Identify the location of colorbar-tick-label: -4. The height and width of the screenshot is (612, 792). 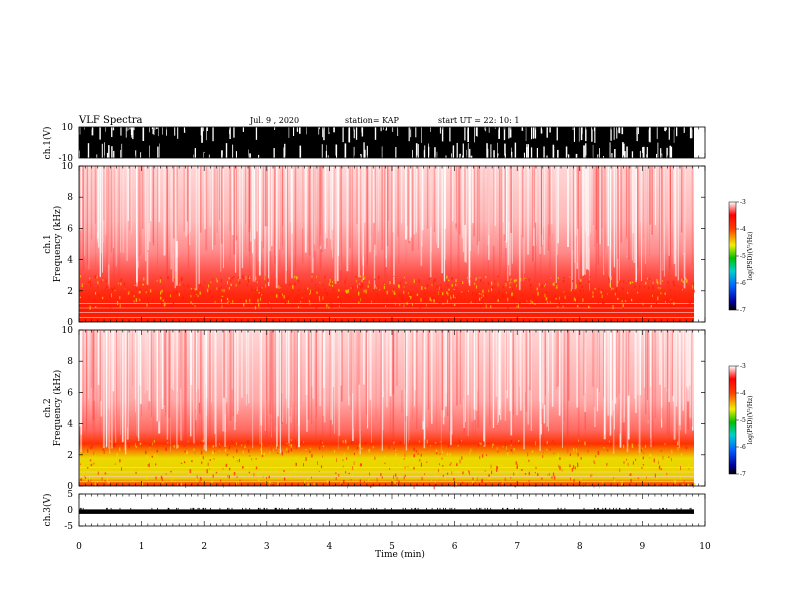
(743, 229).